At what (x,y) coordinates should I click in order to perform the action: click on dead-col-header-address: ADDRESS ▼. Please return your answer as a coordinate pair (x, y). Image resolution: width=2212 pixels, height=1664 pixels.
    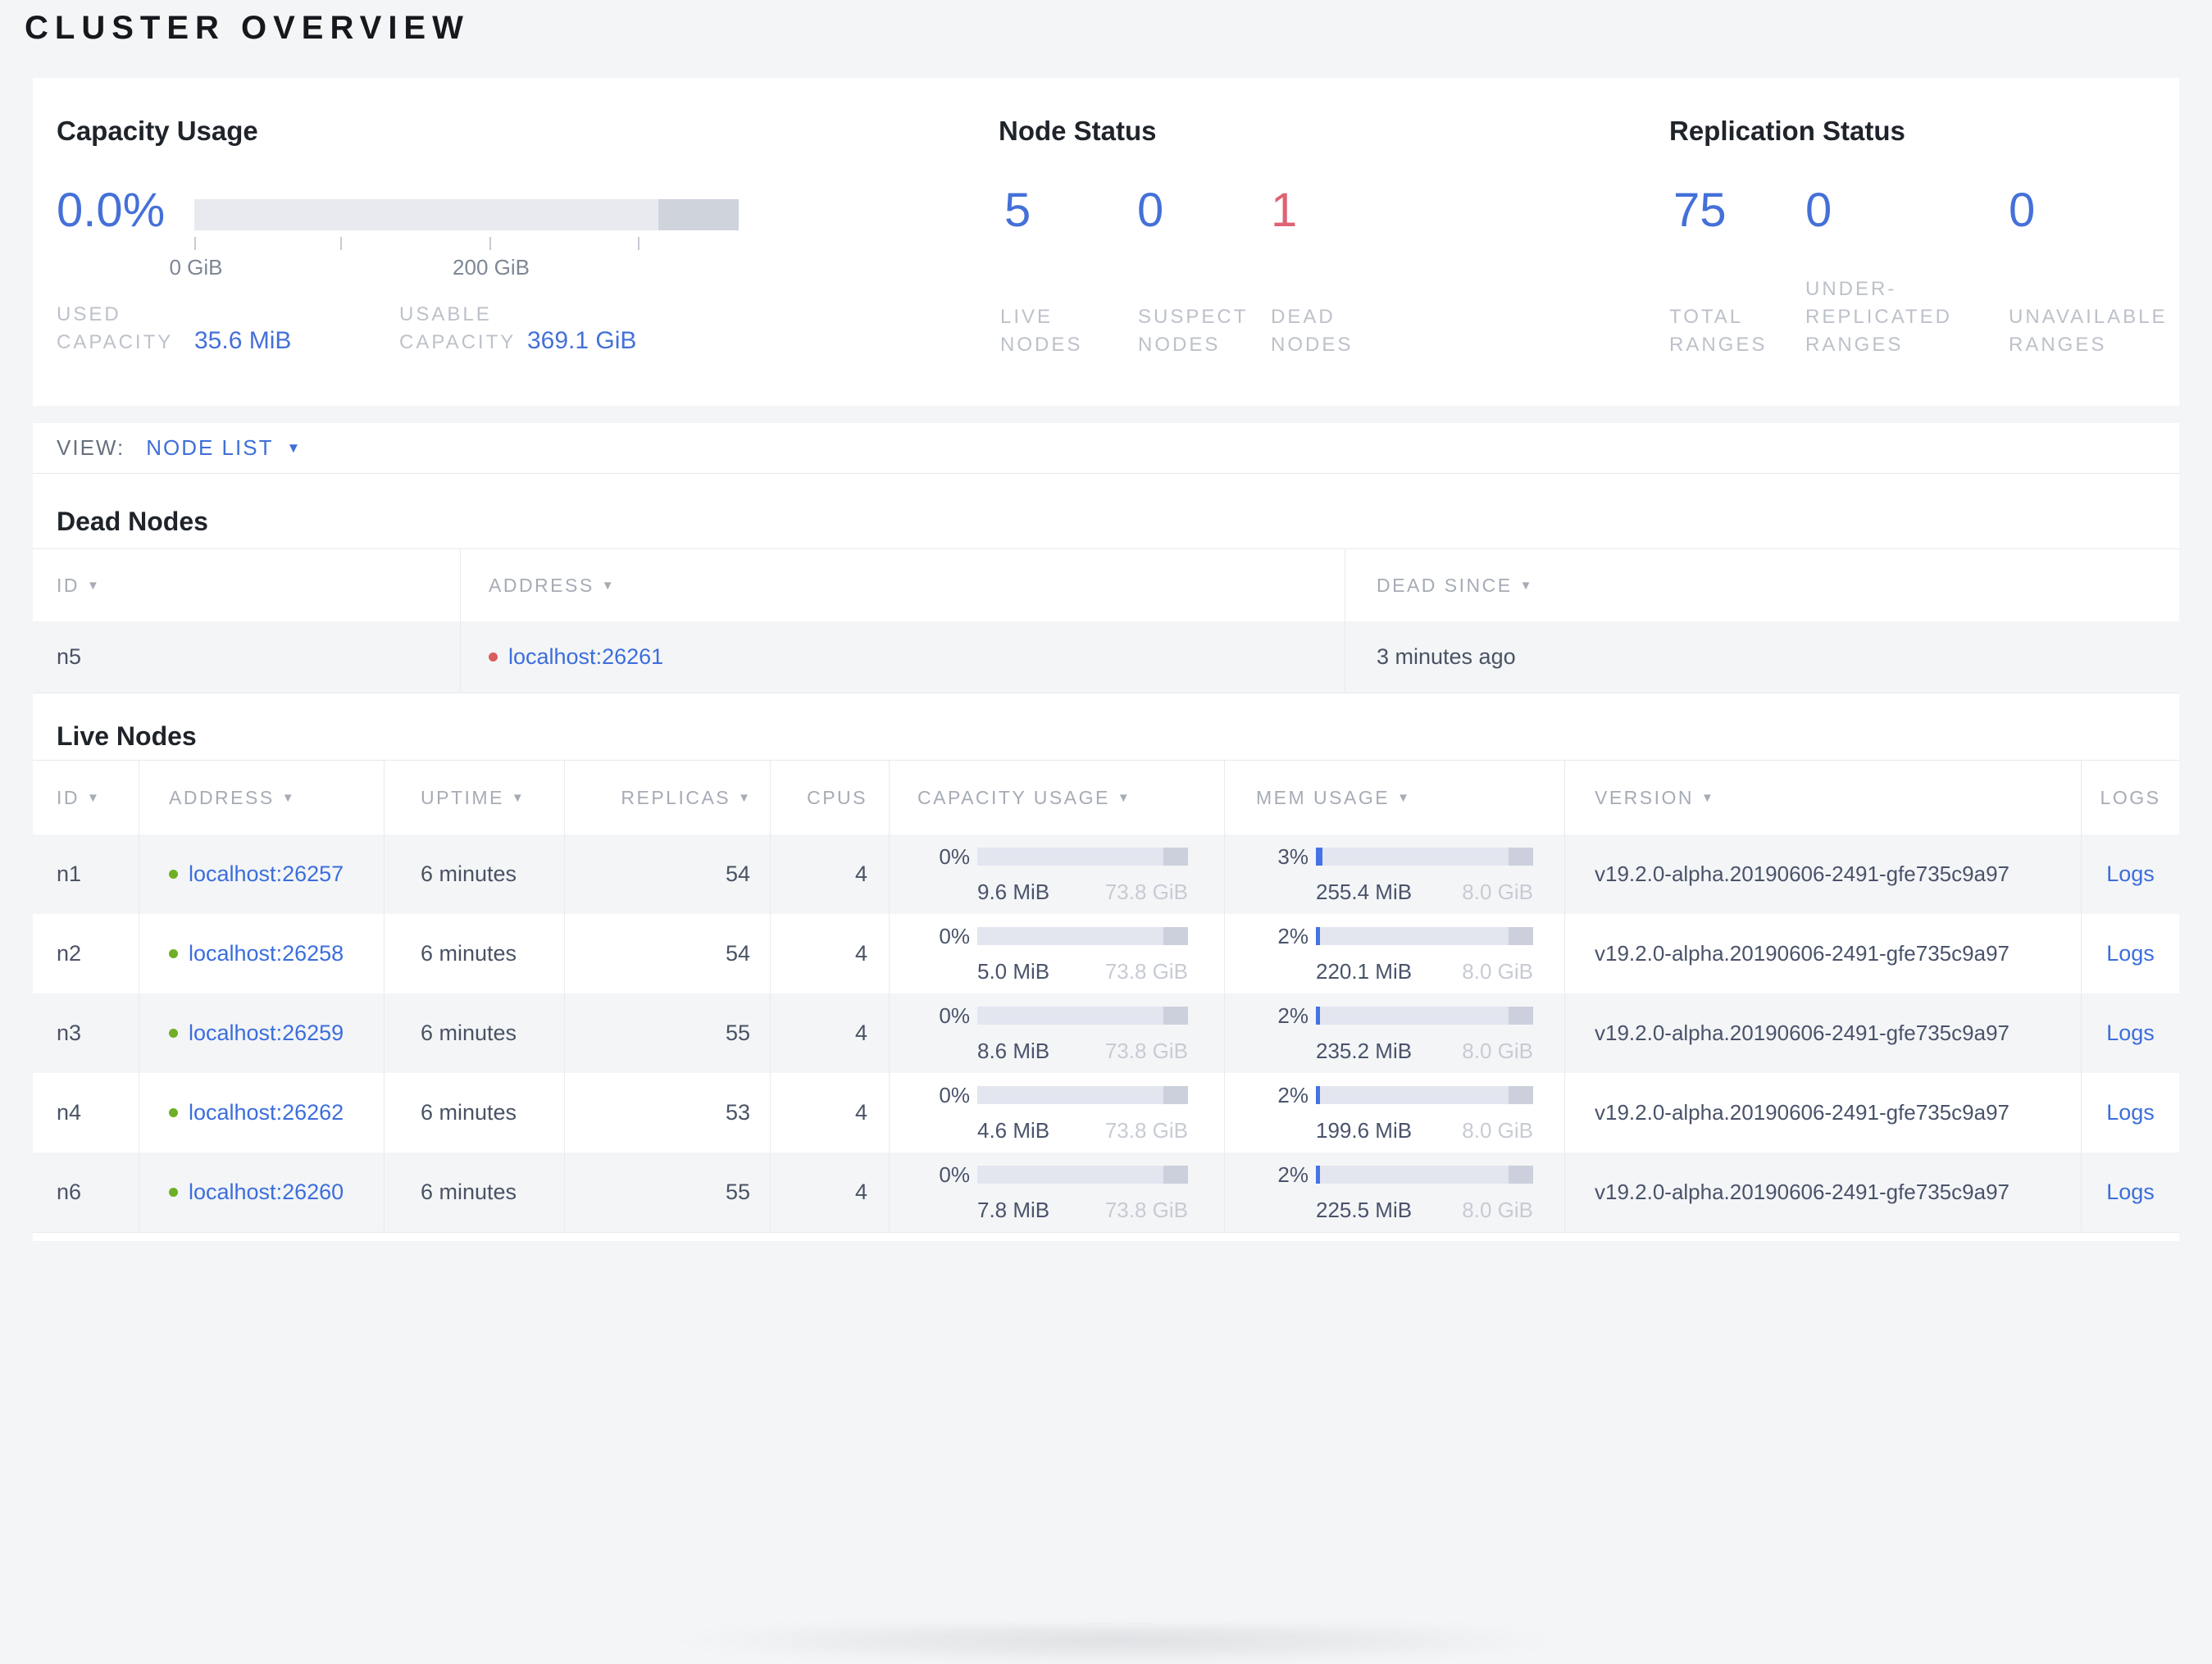
    Looking at the image, I should click on (902, 585).